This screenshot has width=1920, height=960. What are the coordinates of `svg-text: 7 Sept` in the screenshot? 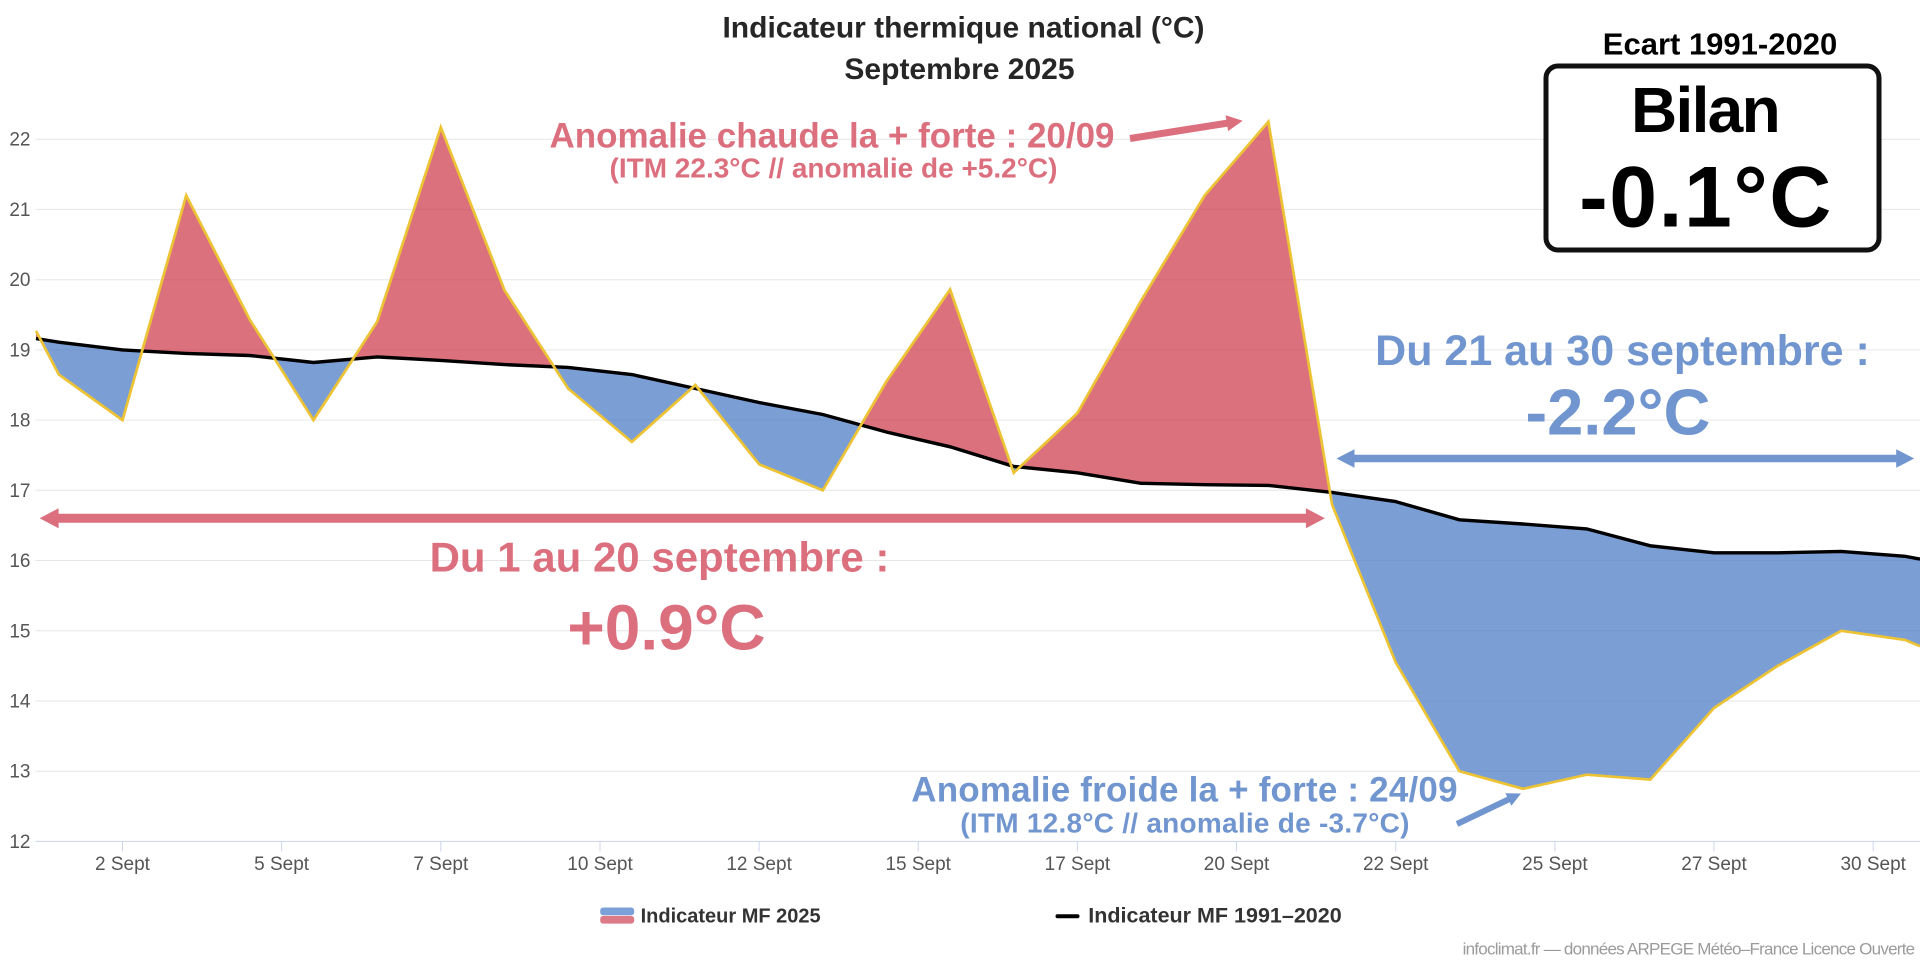 It's located at (441, 864).